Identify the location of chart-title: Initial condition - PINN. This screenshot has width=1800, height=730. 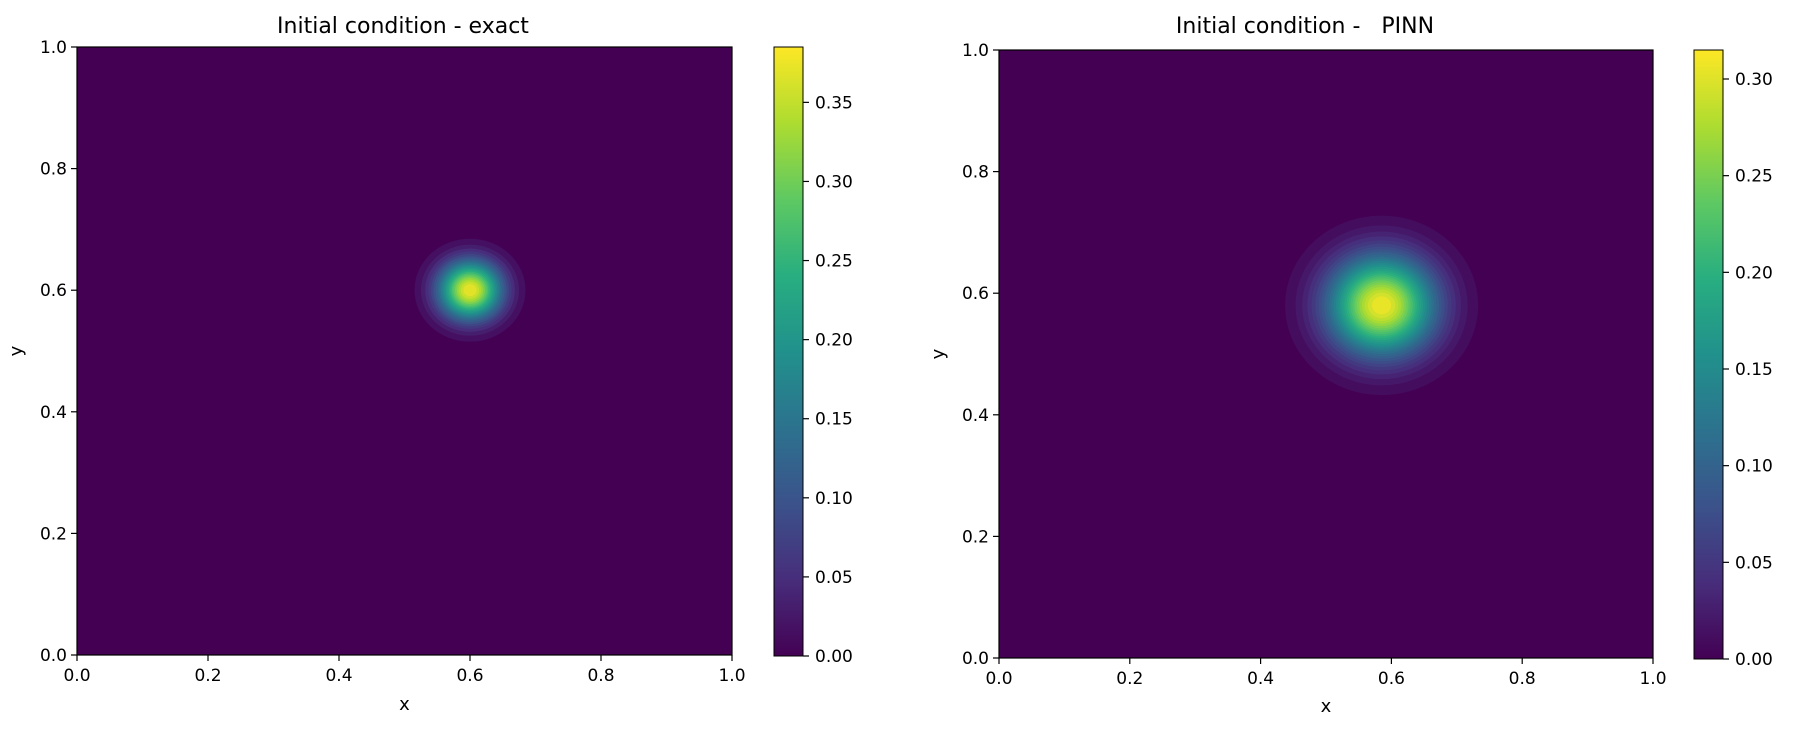
(1305, 26).